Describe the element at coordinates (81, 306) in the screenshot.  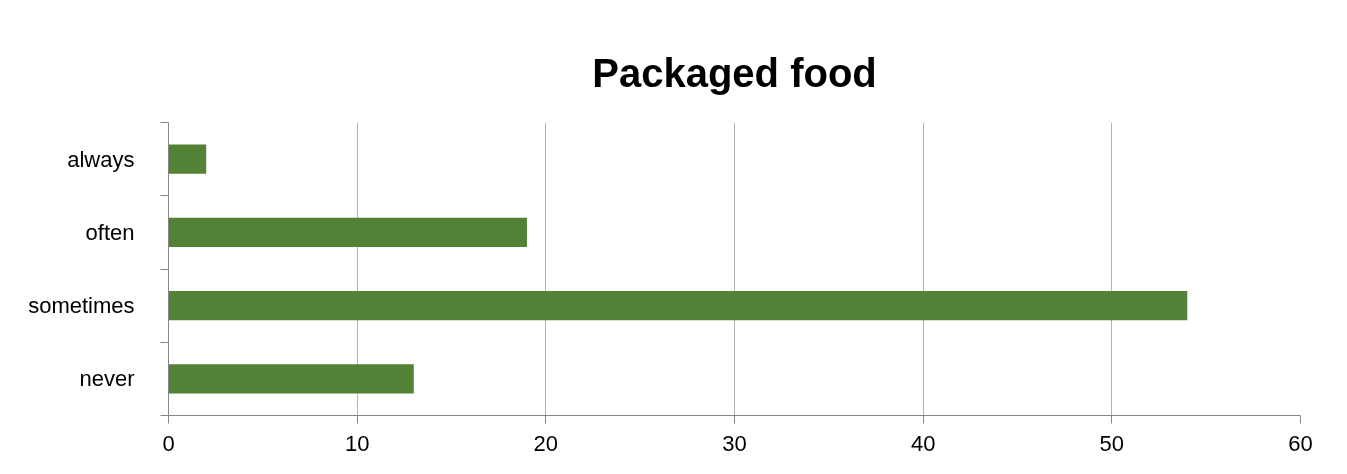
I see `y-tick-label: sometimes` at that location.